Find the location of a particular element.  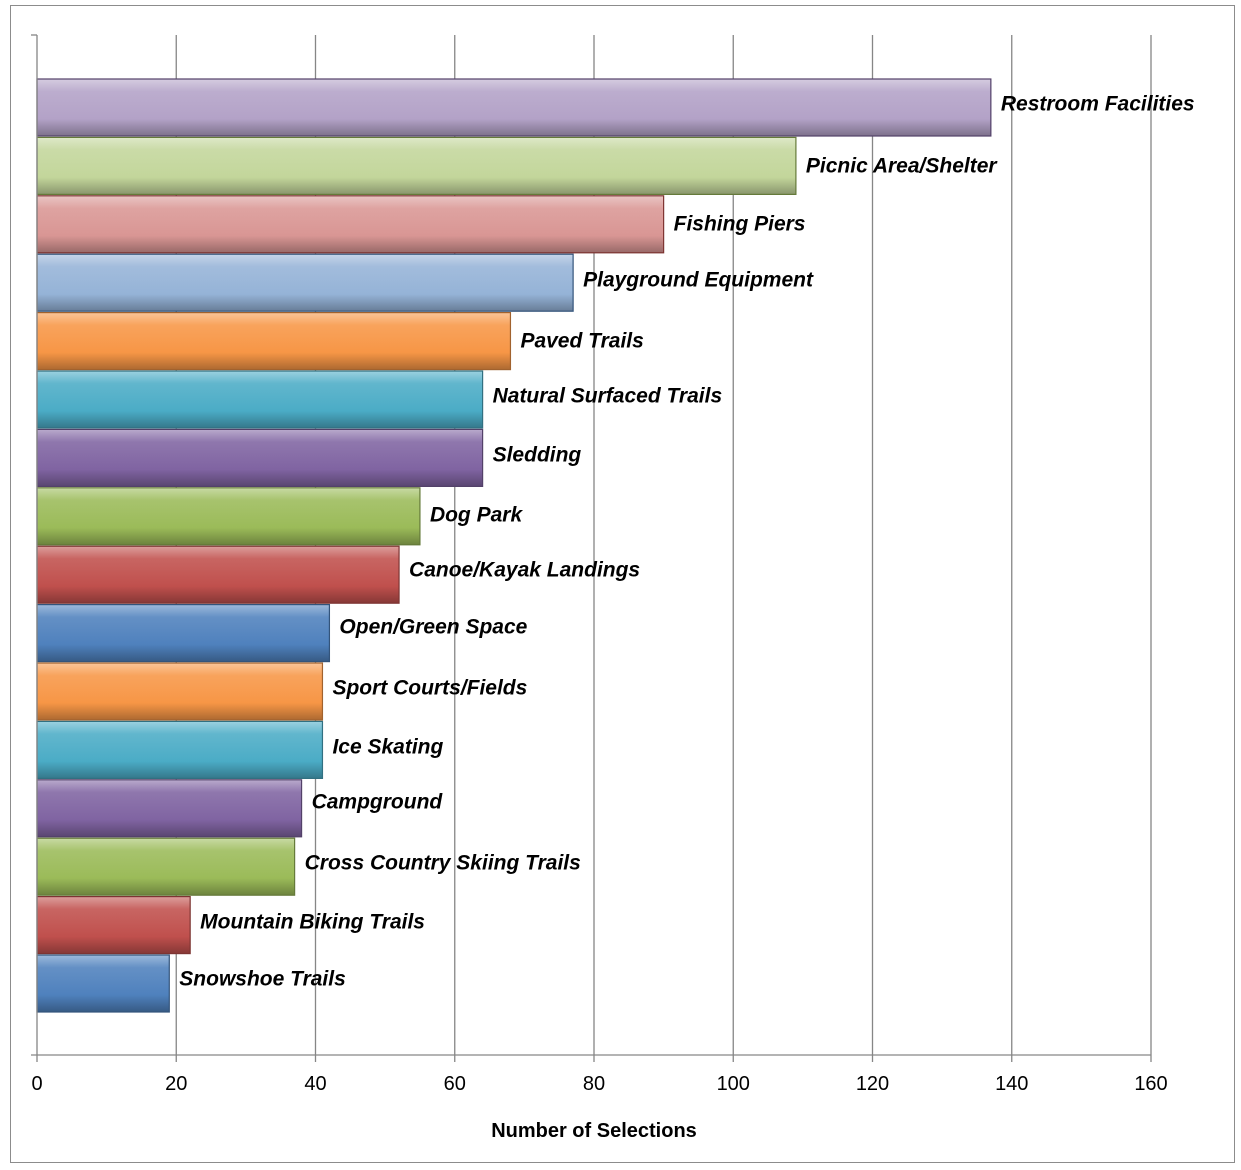

bar-label: Picnic Area/Shelter is located at coordinates (902, 166).